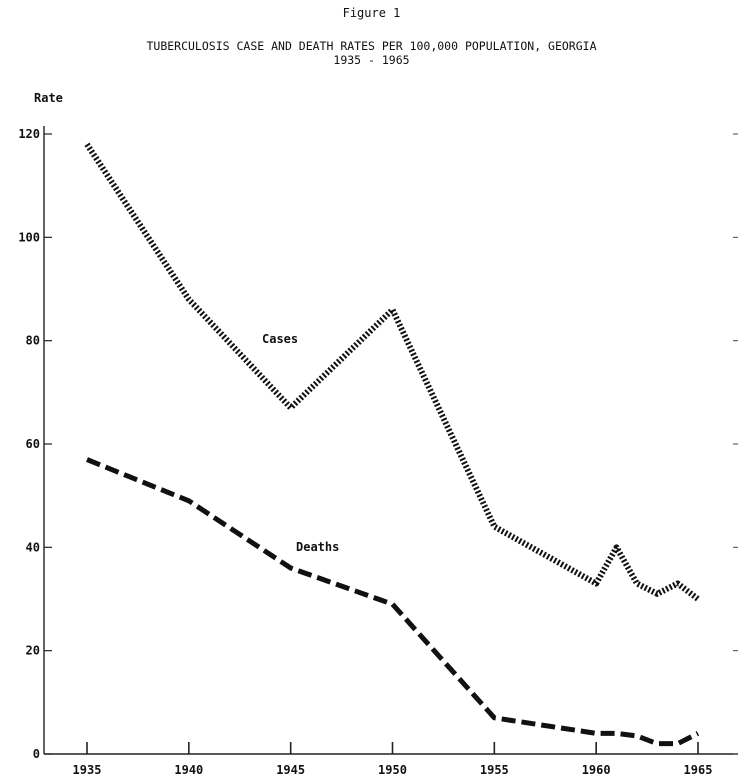 The width and height of the screenshot is (743, 780). What do you see at coordinates (596, 770) in the screenshot?
I see `x-tick-label: 1960` at bounding box center [596, 770].